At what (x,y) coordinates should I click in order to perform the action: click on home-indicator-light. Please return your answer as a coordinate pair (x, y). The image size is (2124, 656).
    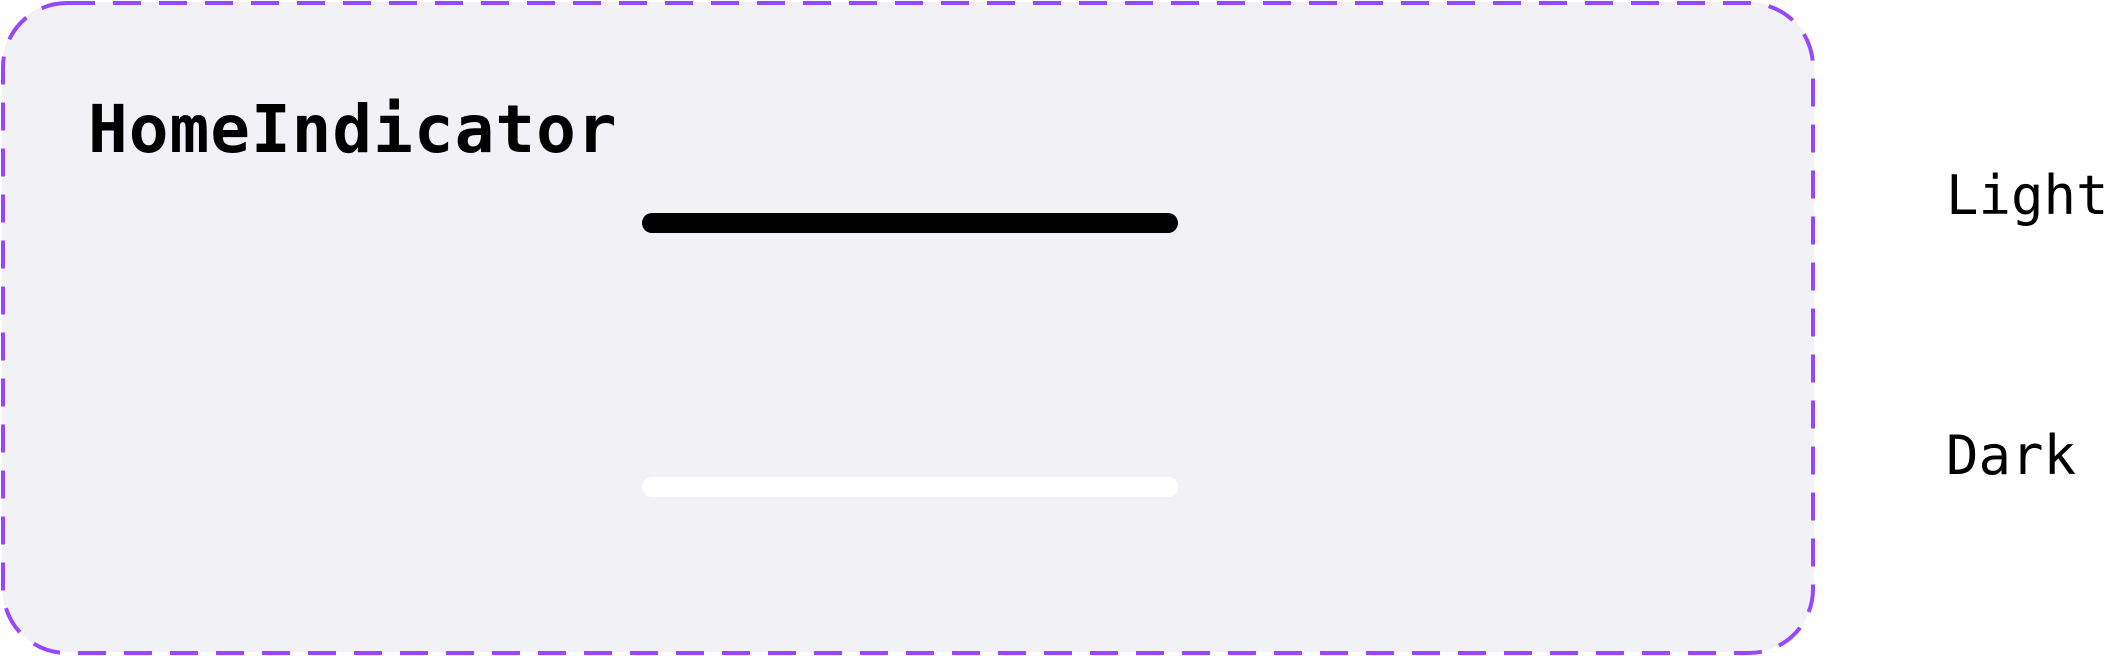
    Looking at the image, I should click on (910, 223).